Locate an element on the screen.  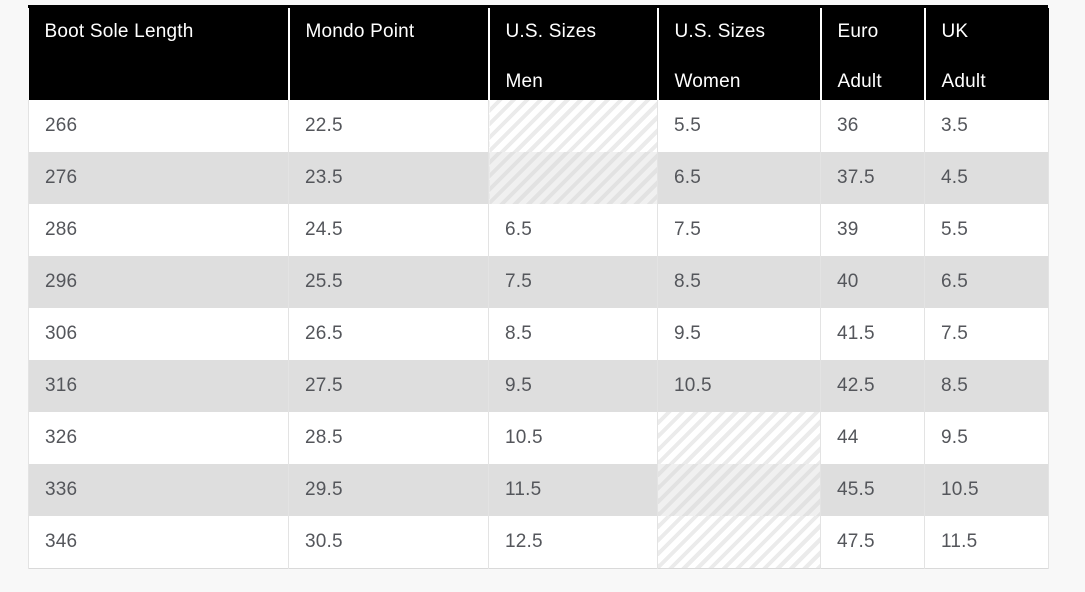
column-header-euro-adult: Euro Adult is located at coordinates (872, 54).